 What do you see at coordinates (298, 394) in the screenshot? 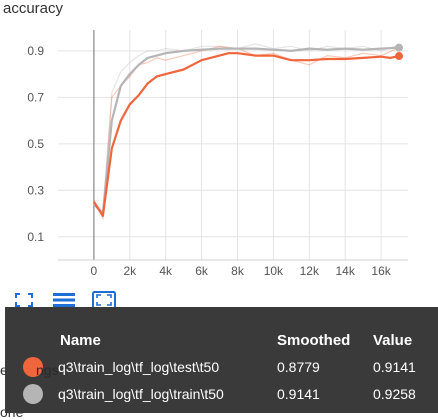
I see `tooltip-row-smoothed: 0.9141` at bounding box center [298, 394].